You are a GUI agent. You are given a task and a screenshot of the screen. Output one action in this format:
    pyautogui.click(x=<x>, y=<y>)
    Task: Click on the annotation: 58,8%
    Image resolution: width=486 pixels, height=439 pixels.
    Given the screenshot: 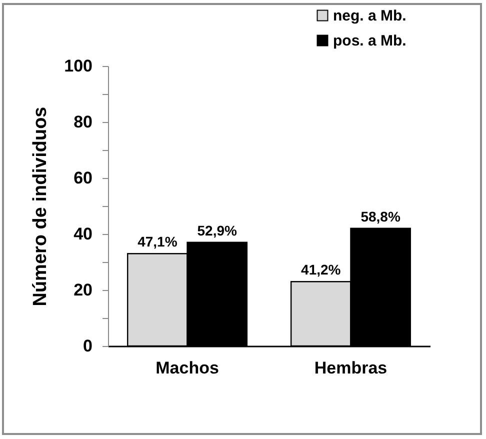 What is the action you would take?
    pyautogui.click(x=380, y=216)
    